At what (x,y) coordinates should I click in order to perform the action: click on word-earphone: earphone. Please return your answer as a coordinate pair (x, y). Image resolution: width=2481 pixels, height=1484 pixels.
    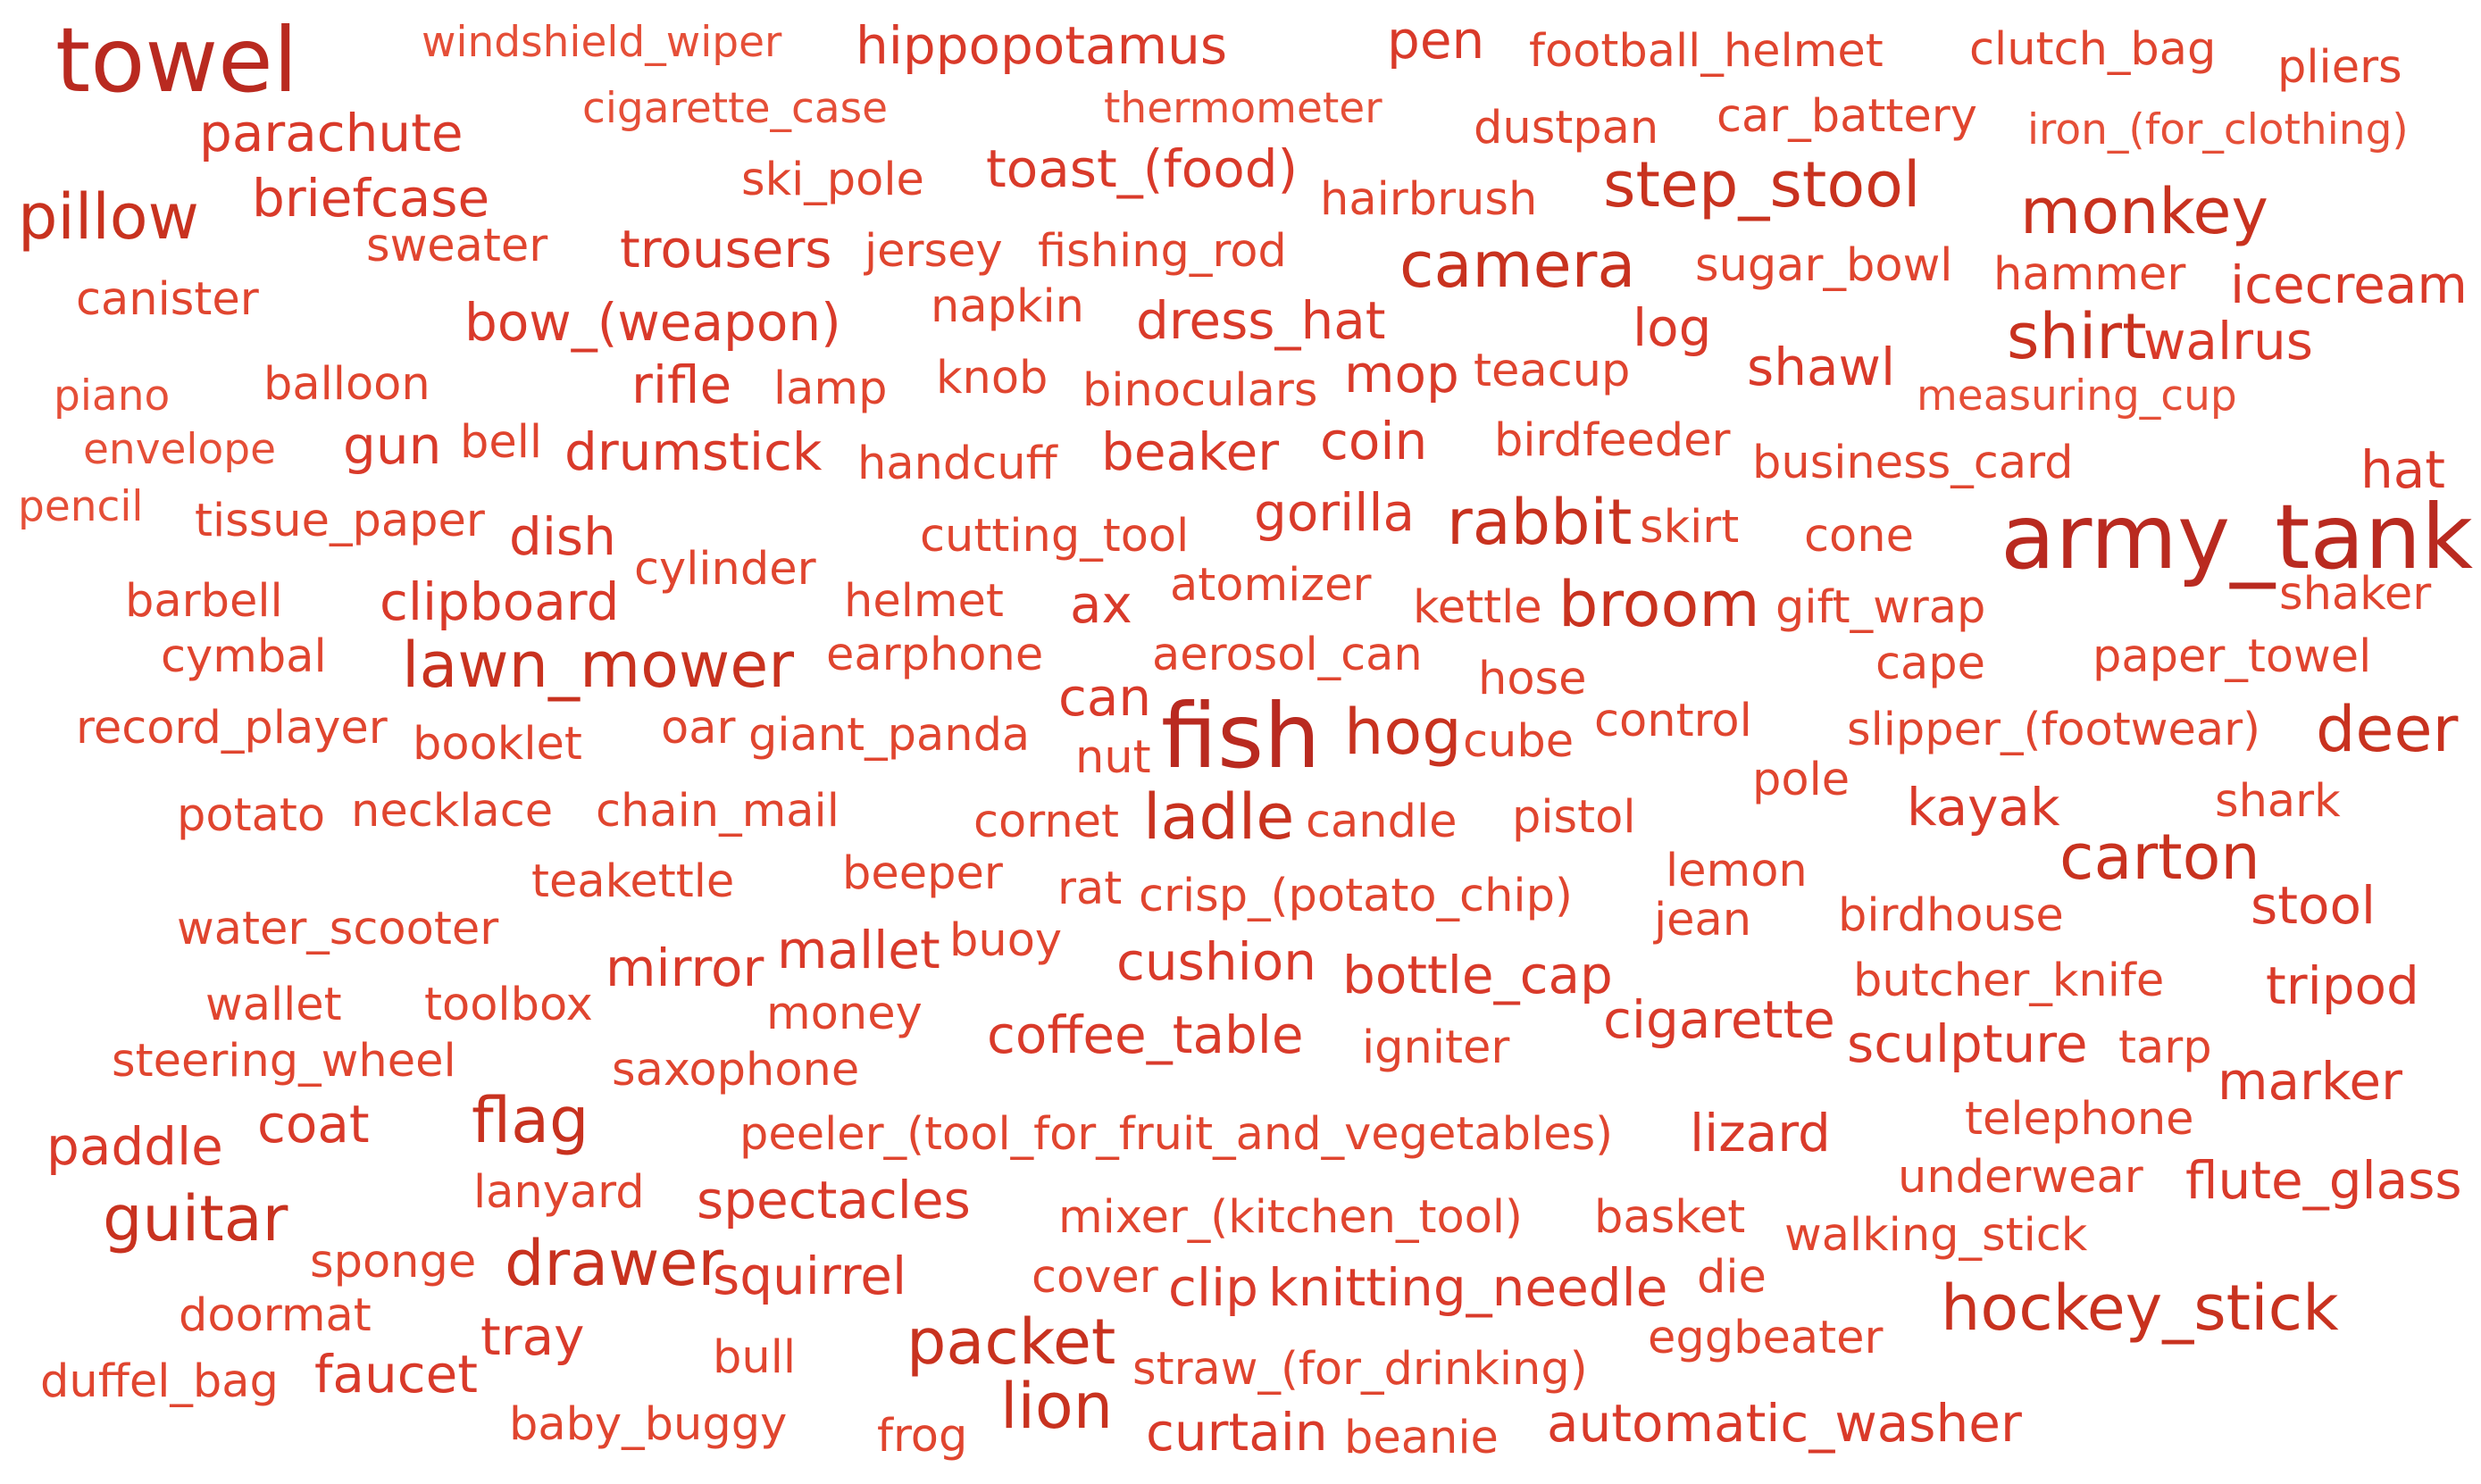
    Looking at the image, I should click on (935, 655).